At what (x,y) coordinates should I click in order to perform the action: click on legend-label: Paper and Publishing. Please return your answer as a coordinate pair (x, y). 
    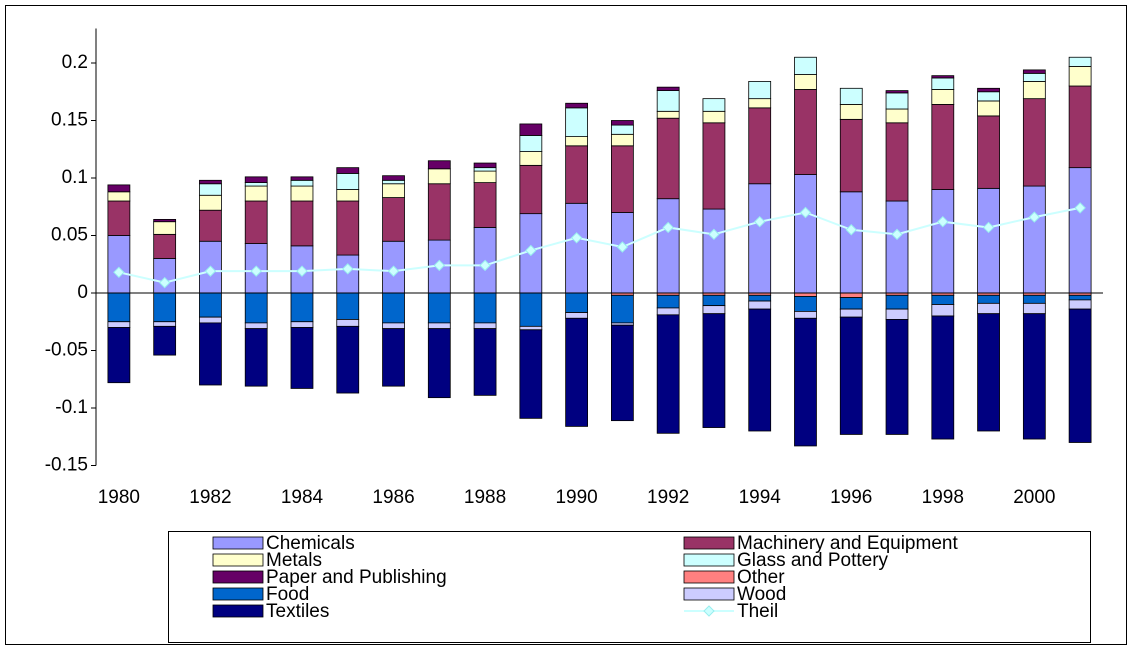
    Looking at the image, I should click on (356, 577).